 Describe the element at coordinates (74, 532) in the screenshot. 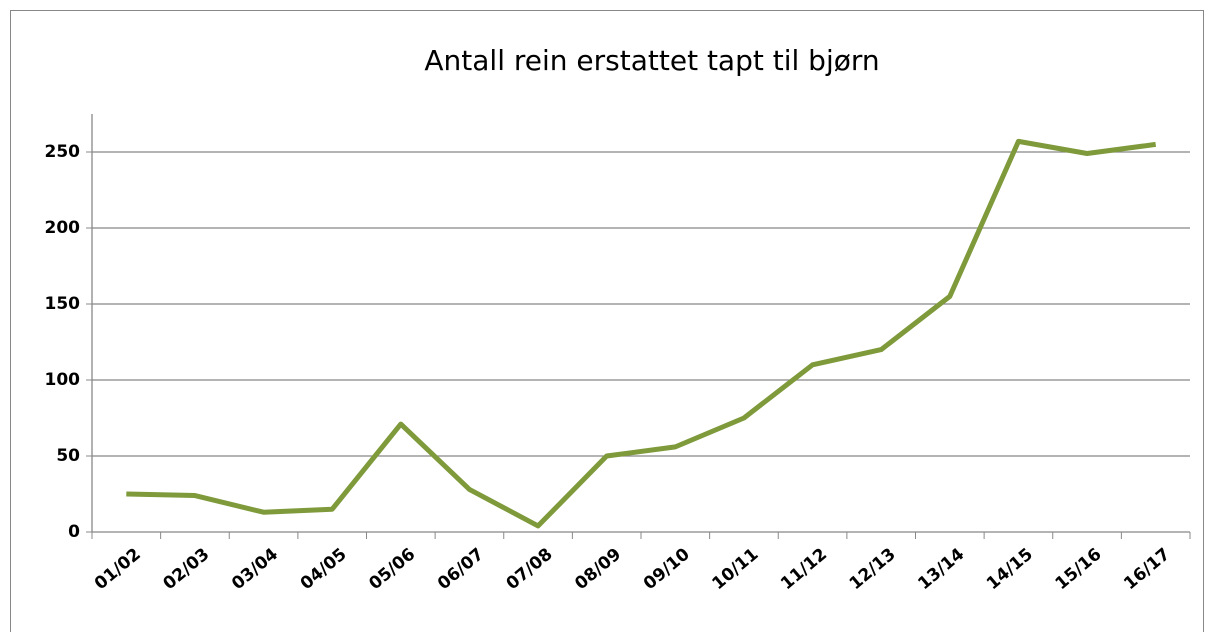

I see `y-tick-label: 0` at that location.